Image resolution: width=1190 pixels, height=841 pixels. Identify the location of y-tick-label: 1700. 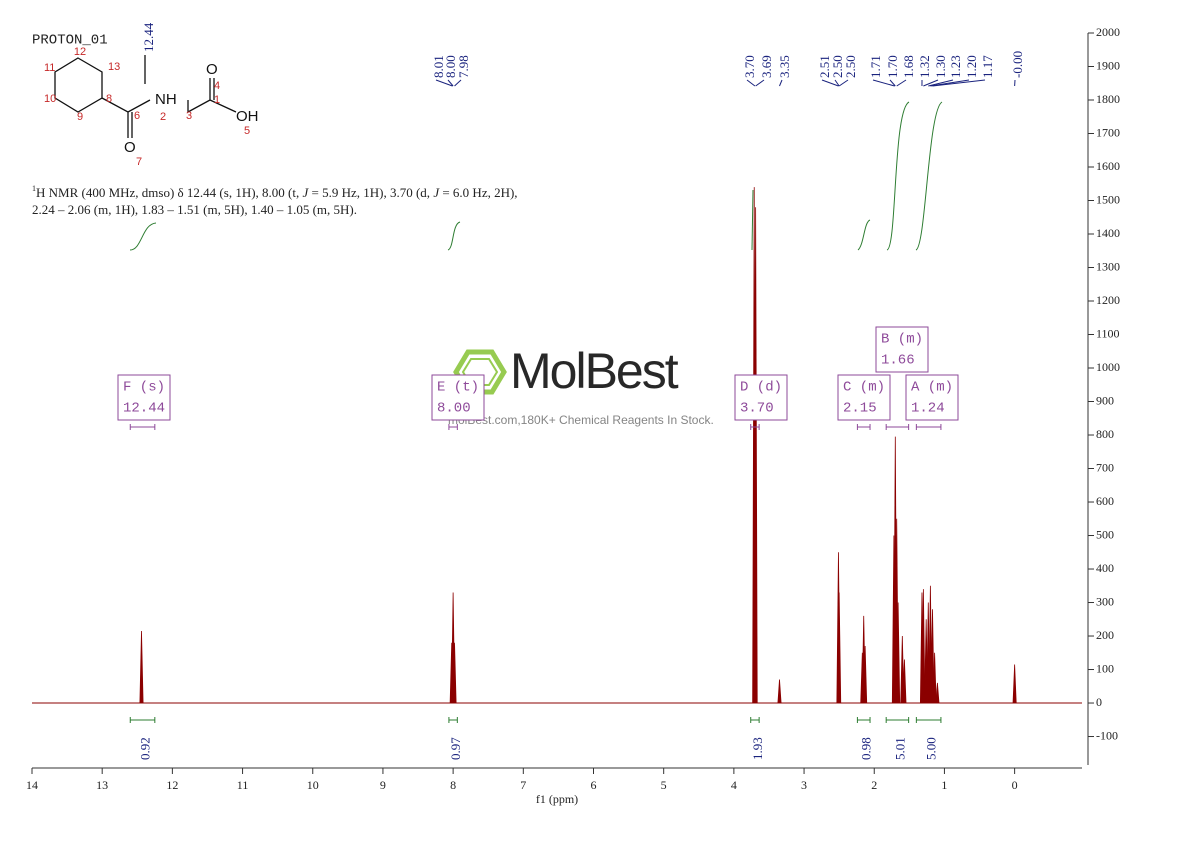
(1108, 132).